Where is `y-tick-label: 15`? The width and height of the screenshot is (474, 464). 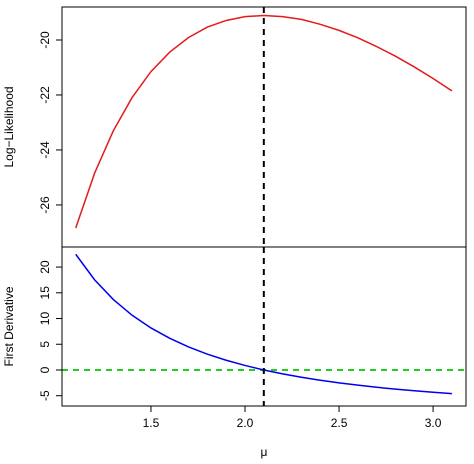
y-tick-label: 15 is located at coordinates (45, 293).